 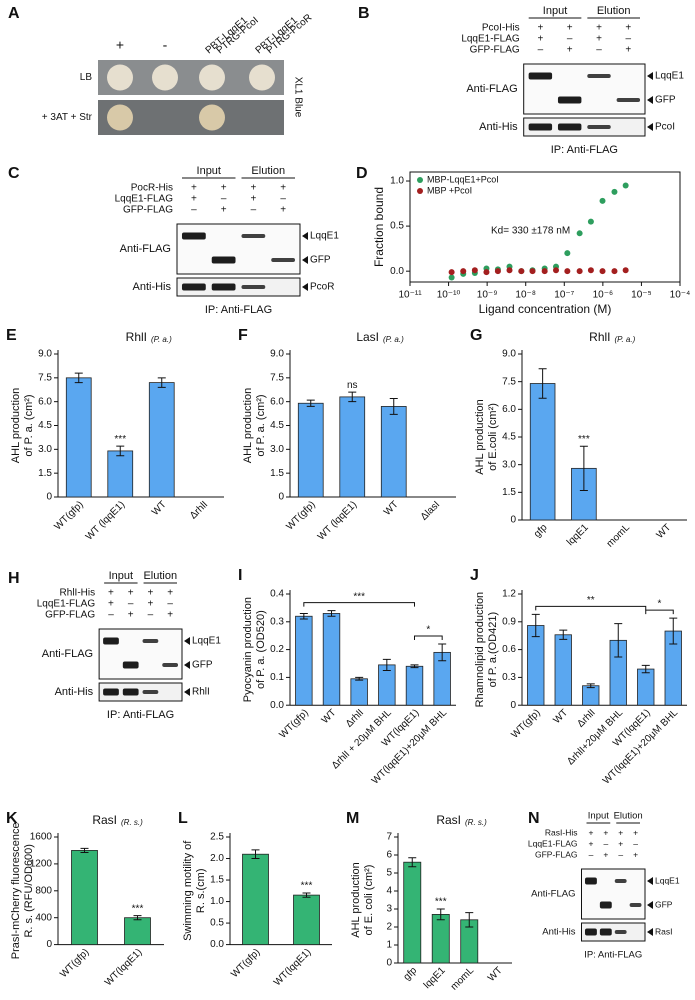 I want to click on x-tick-label: gfp, so click(x=411, y=974).